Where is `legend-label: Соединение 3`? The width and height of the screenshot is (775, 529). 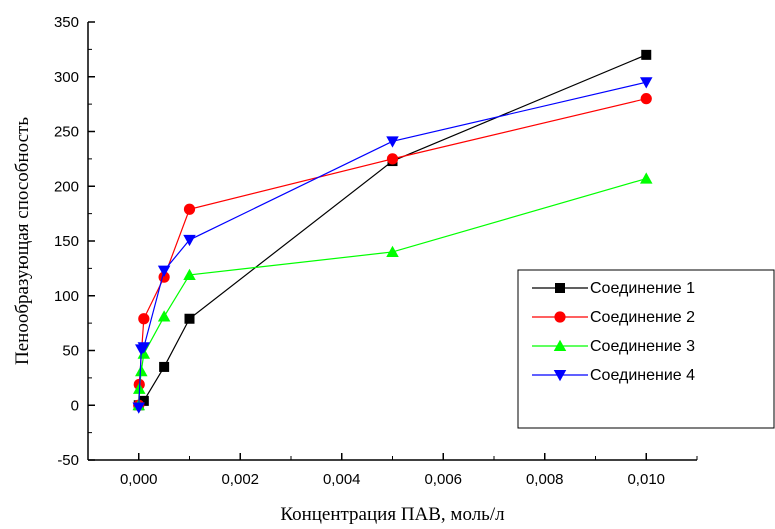
legend-label: Соединение 3 is located at coordinates (642, 346).